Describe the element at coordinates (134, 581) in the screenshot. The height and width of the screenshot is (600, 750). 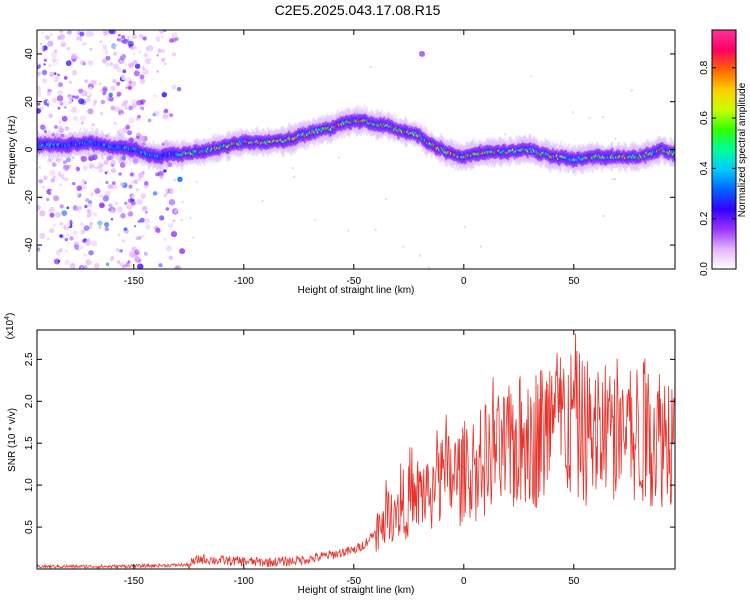
I see `x-tick-label: -150` at that location.